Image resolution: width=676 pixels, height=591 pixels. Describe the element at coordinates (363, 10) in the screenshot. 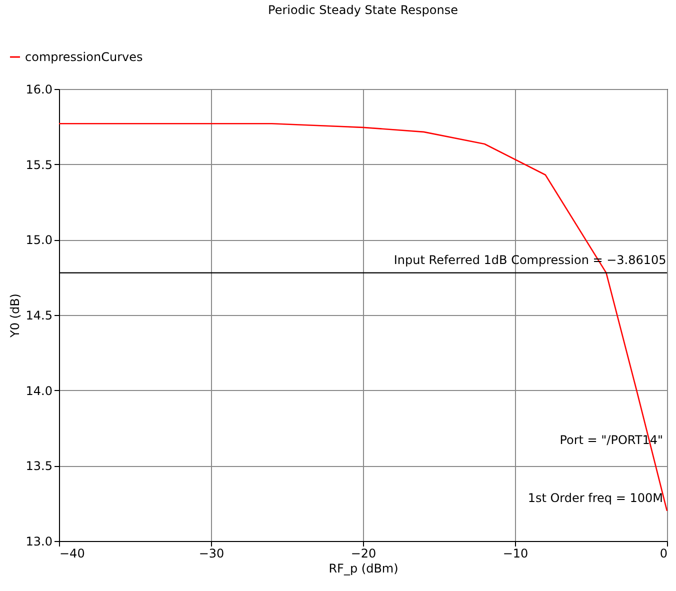

I see `chart-title: Periodic Steady State Response` at that location.